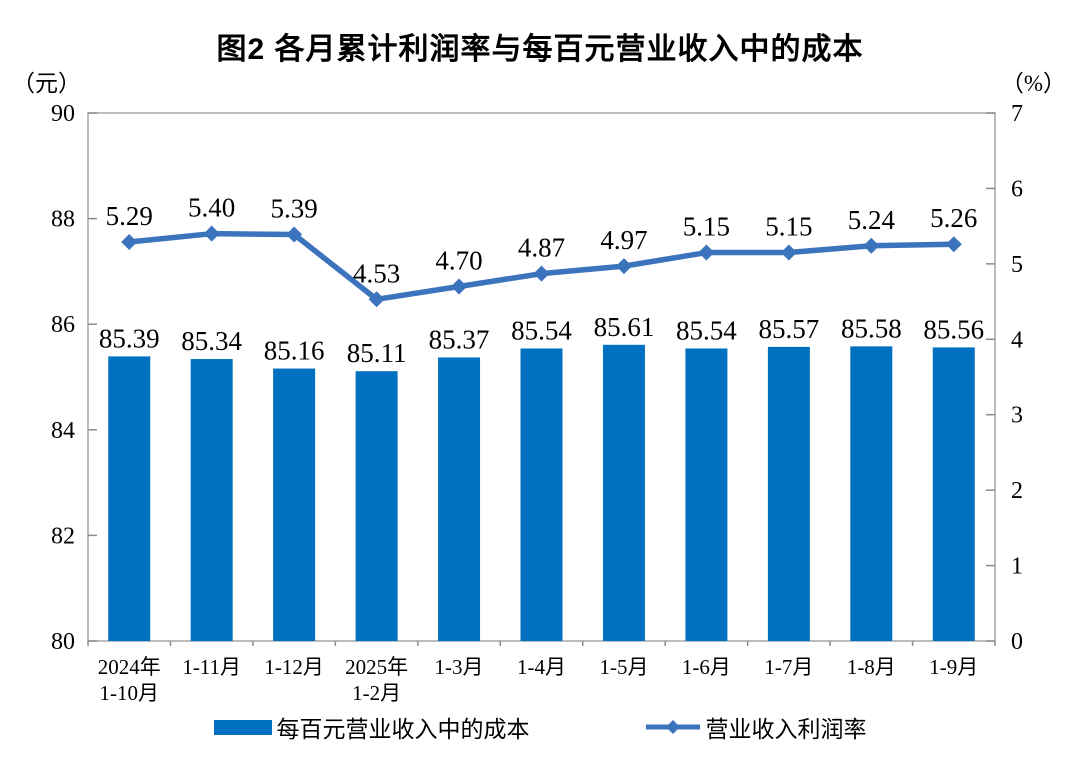 This screenshot has height=774, width=1080. What do you see at coordinates (788, 667) in the screenshot?
I see `x-category-label: 1-7月` at bounding box center [788, 667].